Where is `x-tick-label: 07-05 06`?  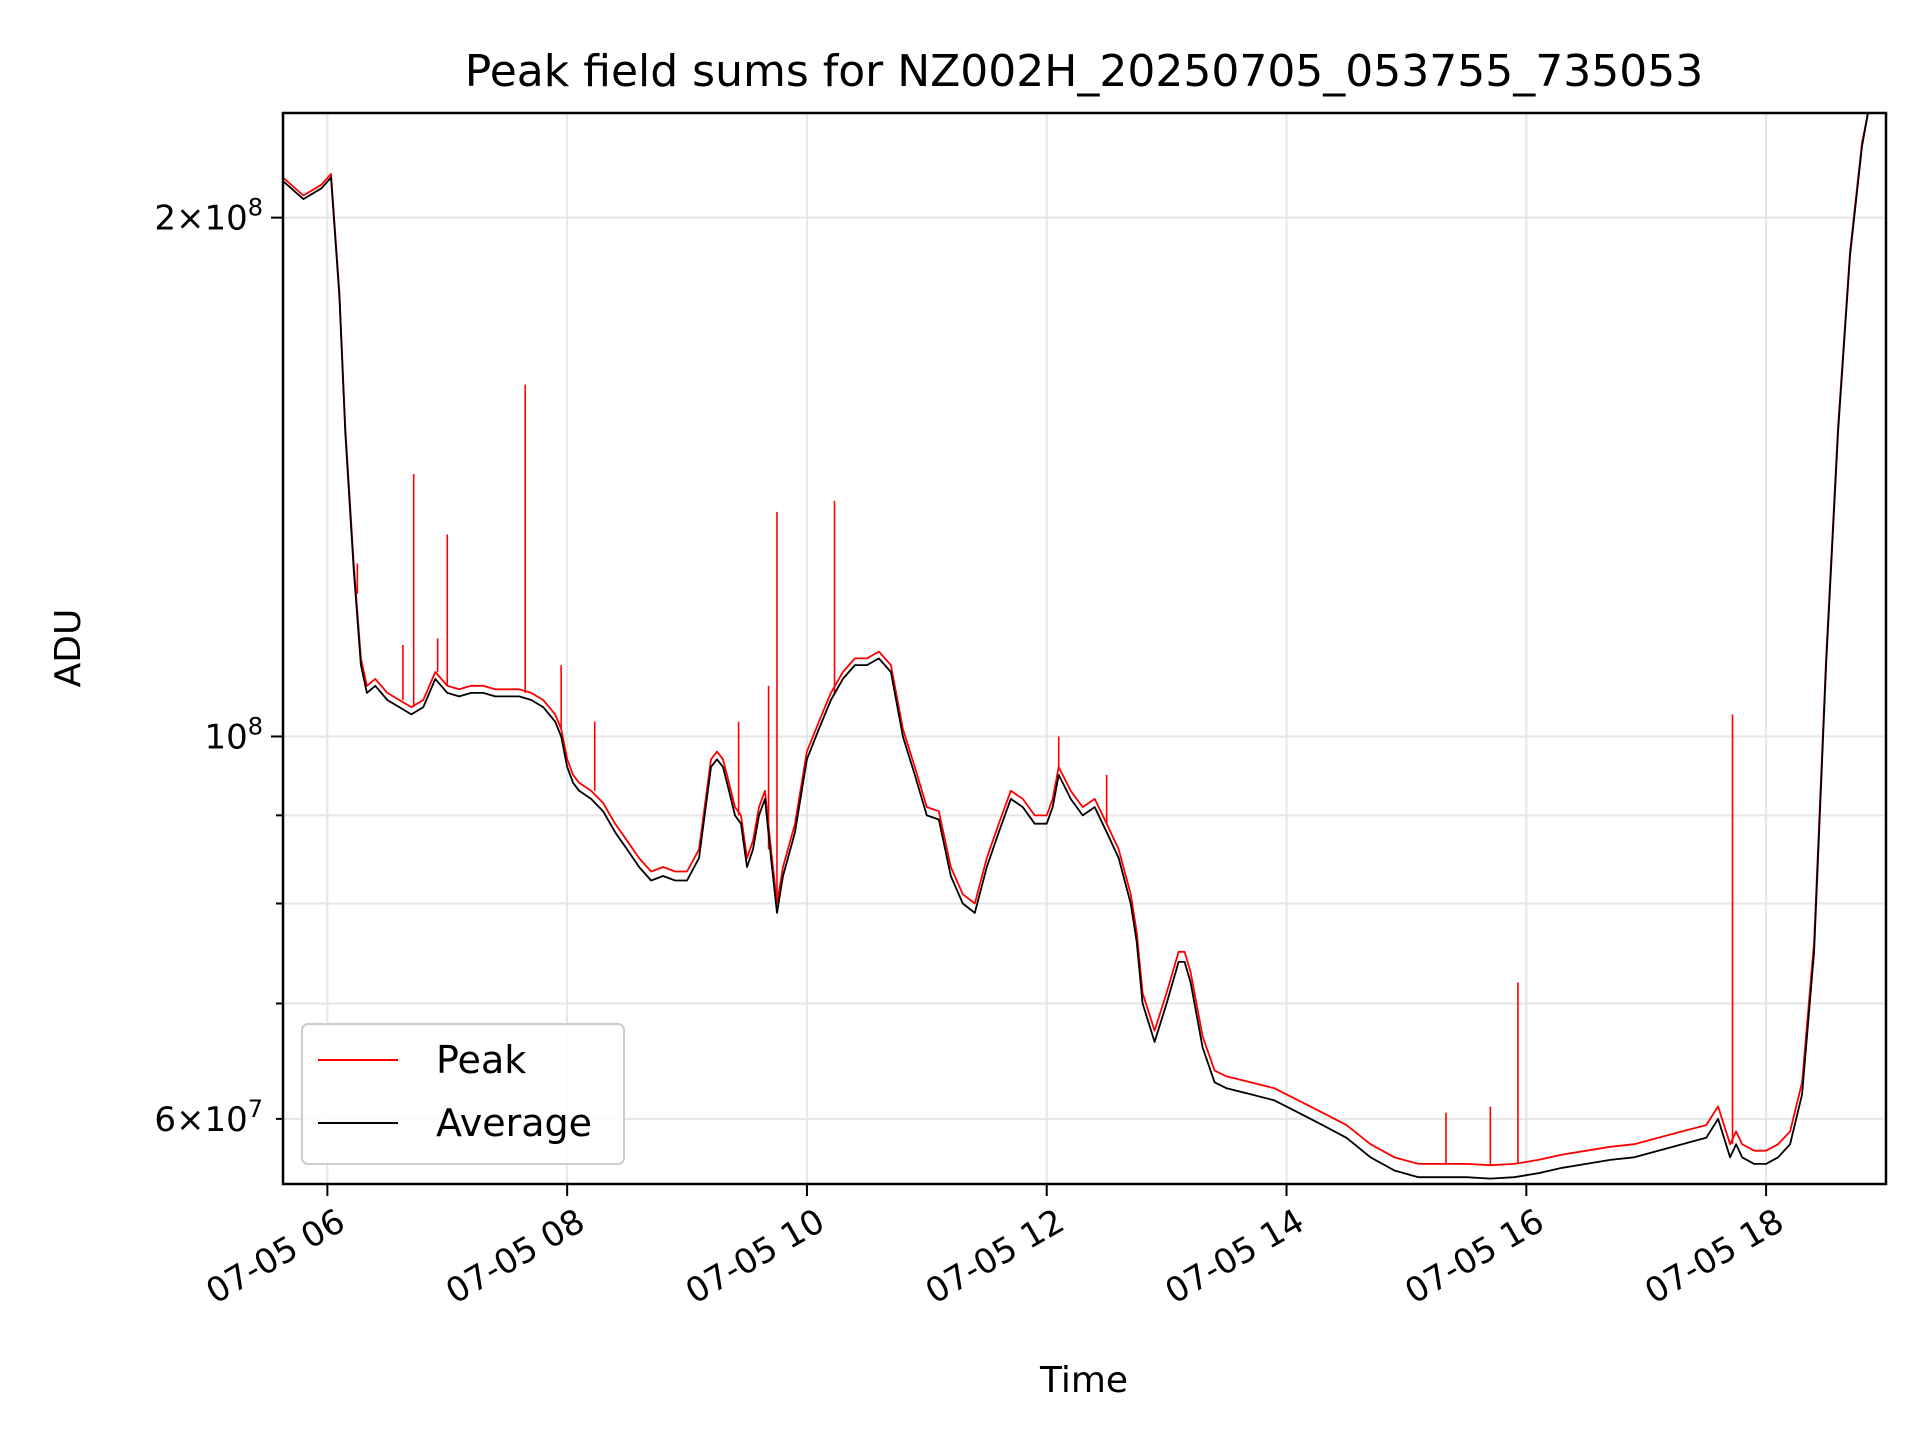 x-tick-label: 07-05 06 is located at coordinates (275, 1256).